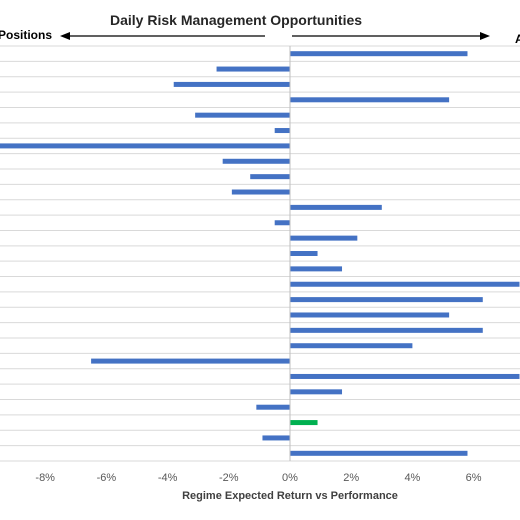  What do you see at coordinates (26, 35) in the screenshot?
I see `left-side-label: Positions` at bounding box center [26, 35].